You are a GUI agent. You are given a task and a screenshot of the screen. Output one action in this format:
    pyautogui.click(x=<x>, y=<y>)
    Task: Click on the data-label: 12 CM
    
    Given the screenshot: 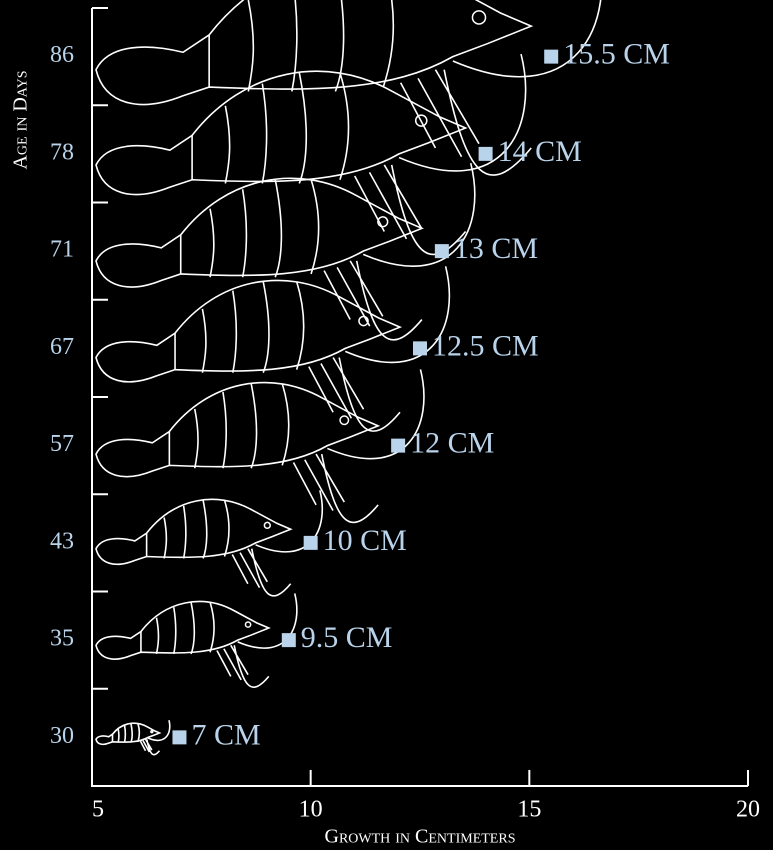 What is the action you would take?
    pyautogui.click(x=452, y=443)
    